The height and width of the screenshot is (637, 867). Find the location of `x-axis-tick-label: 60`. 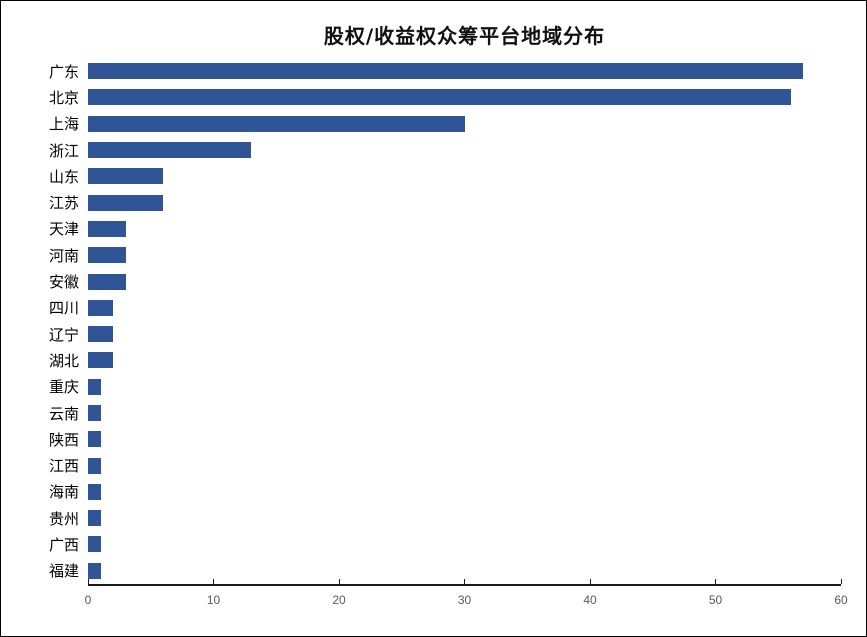

x-axis-tick-label: 60 is located at coordinates (841, 600).